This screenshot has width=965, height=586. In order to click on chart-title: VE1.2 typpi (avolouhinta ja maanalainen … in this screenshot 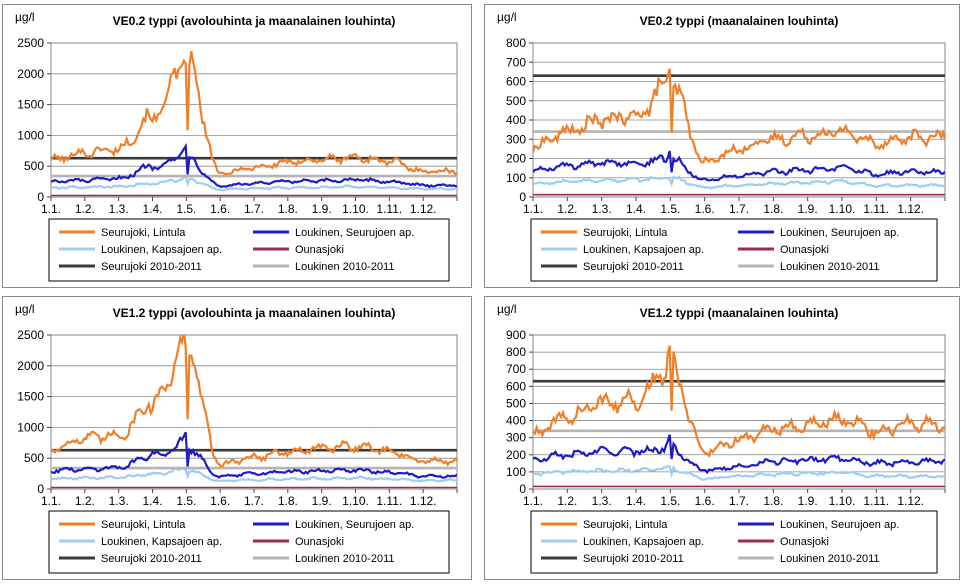, I will do `click(254, 313)`.